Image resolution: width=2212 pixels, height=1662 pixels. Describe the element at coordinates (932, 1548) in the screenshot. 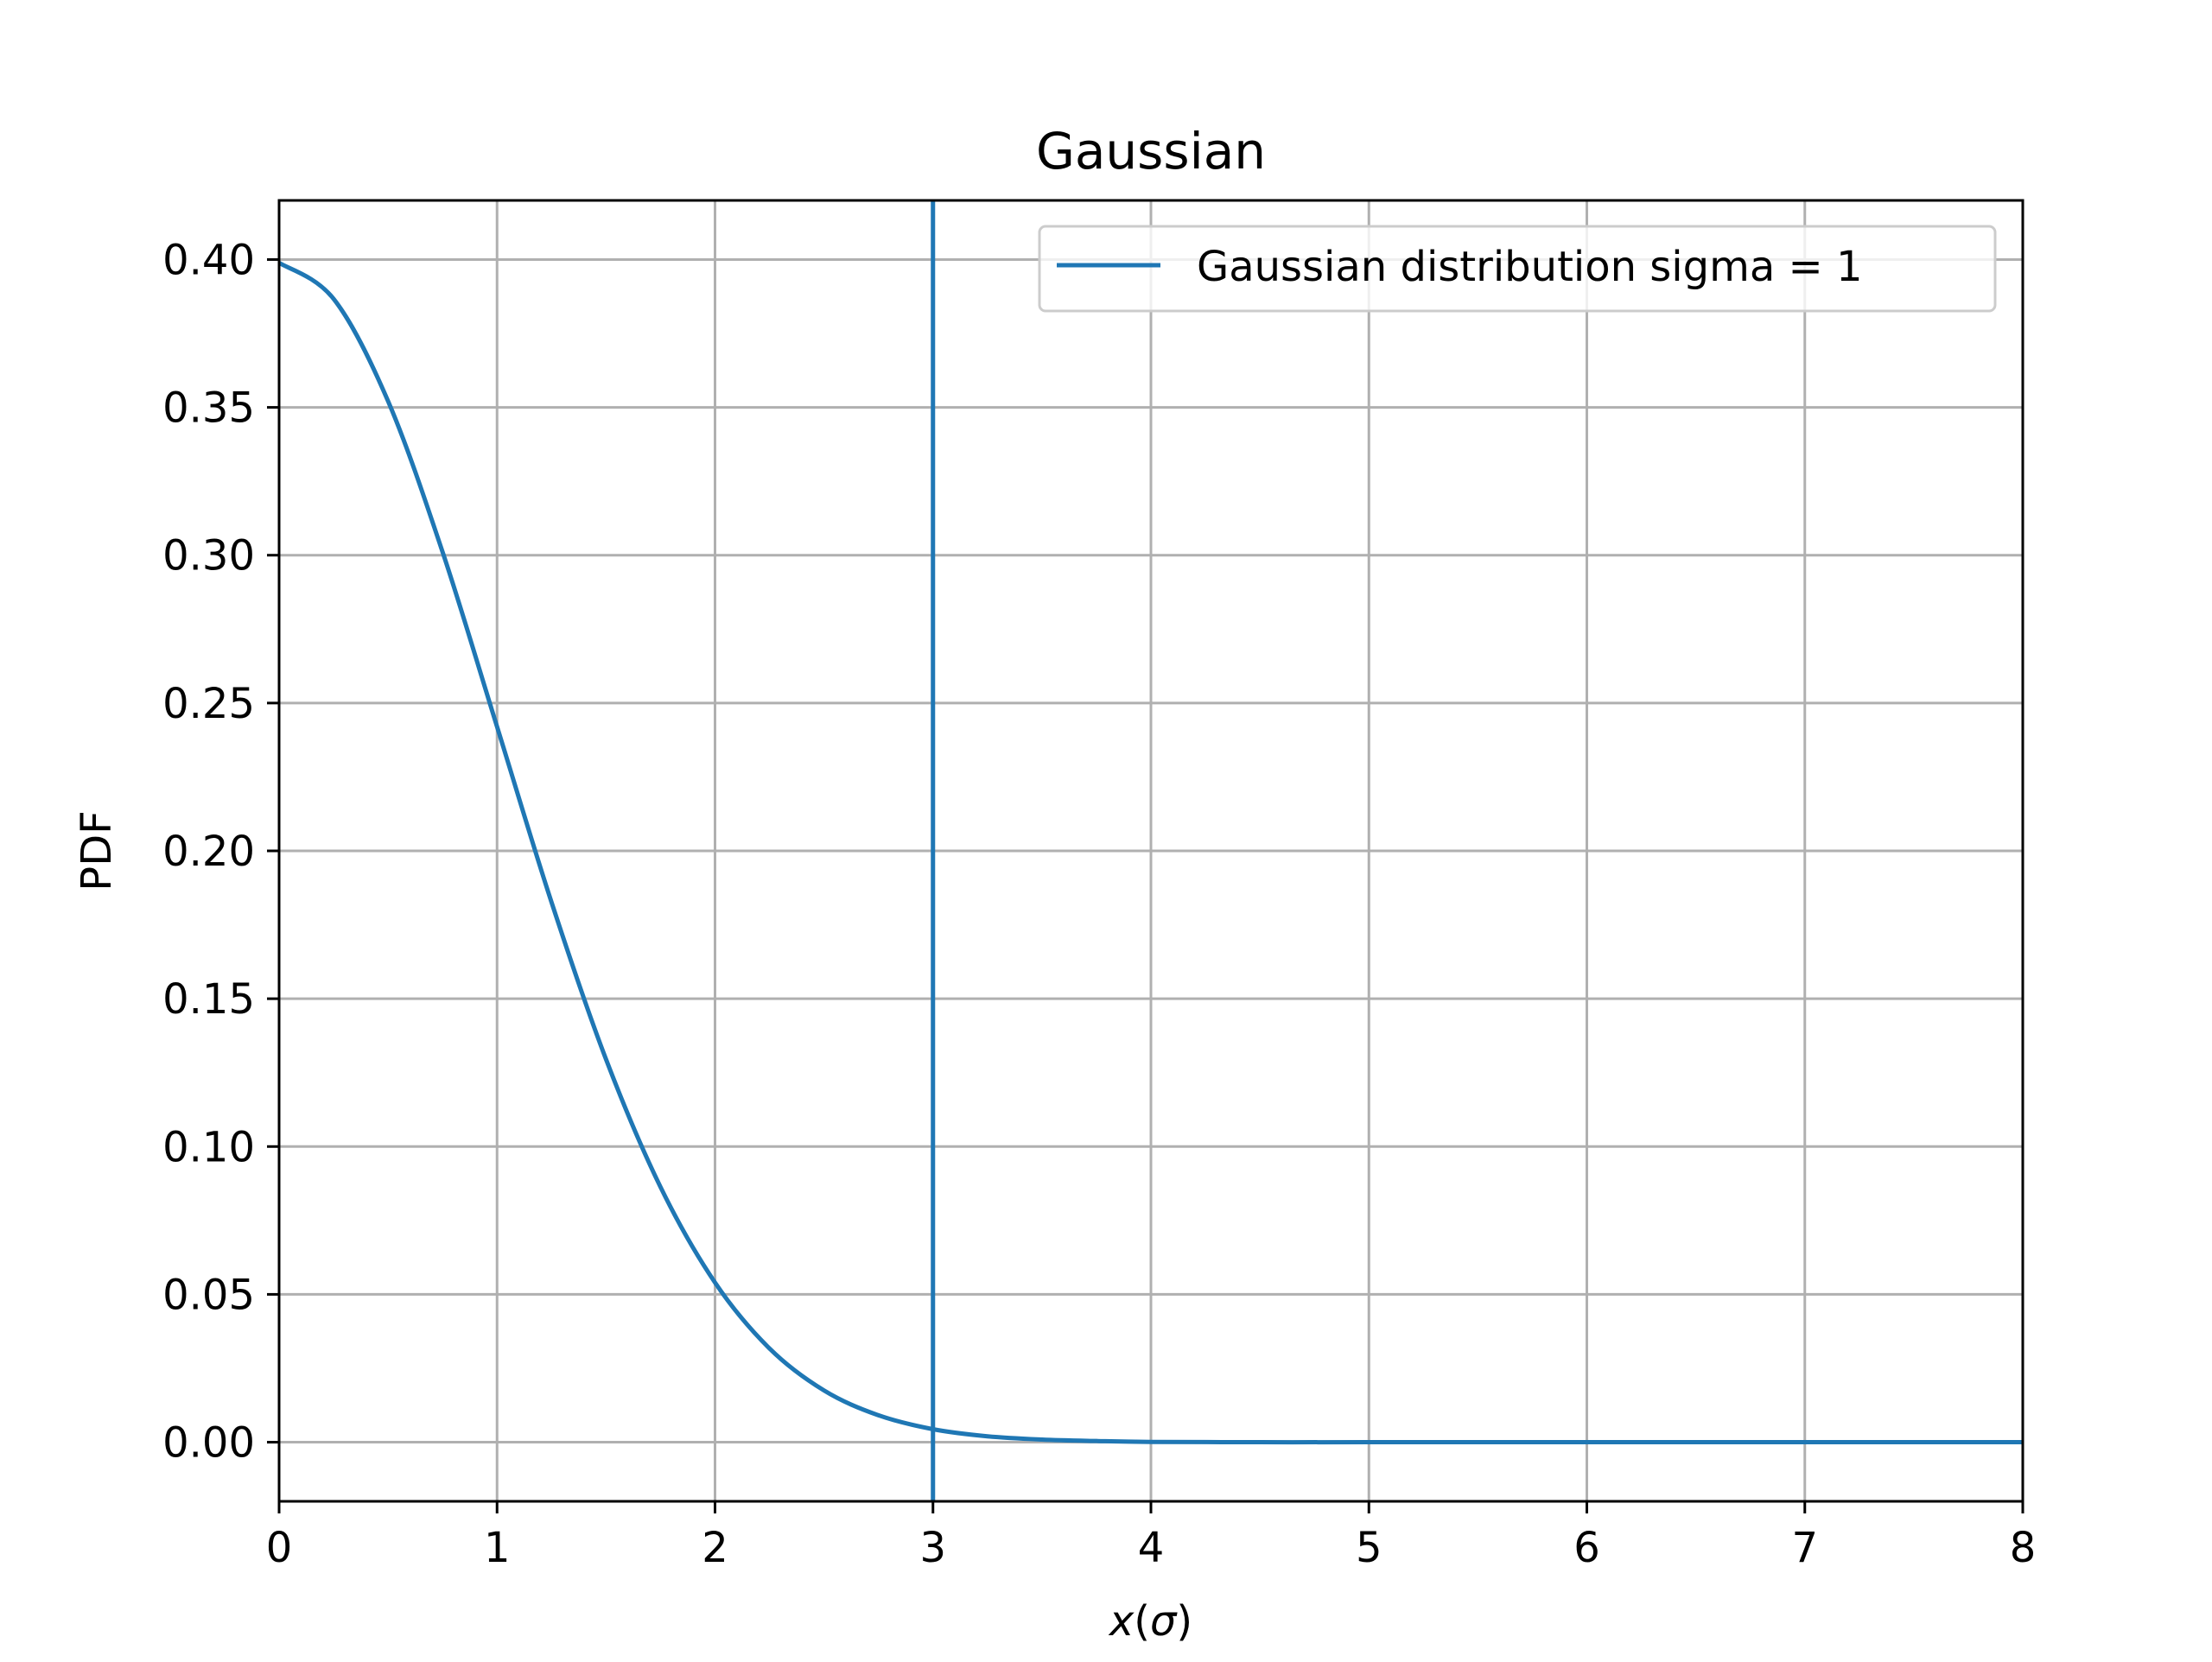

I see `x-tick-label: 3` at that location.